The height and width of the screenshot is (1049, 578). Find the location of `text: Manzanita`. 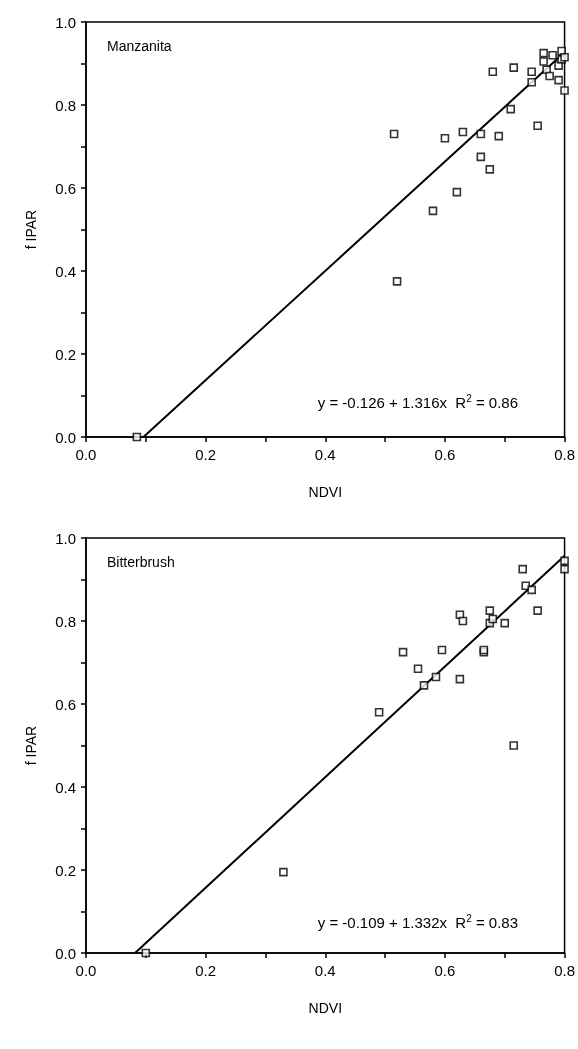

text: Manzanita is located at coordinates (139, 46).